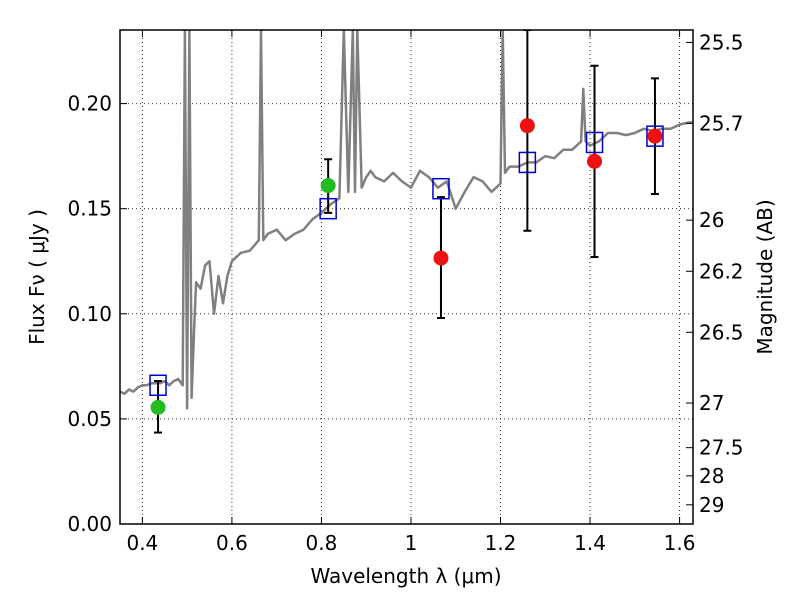 The height and width of the screenshot is (600, 800). I want to click on right-tick-label: 25.5, so click(721, 42).